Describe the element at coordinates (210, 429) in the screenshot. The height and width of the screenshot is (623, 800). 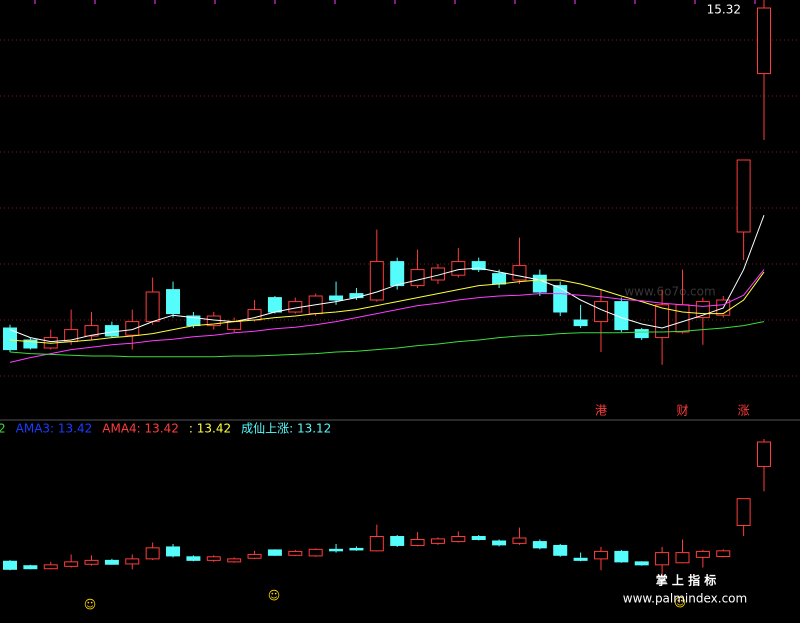
I see `indicator-label: : 13.42` at that location.